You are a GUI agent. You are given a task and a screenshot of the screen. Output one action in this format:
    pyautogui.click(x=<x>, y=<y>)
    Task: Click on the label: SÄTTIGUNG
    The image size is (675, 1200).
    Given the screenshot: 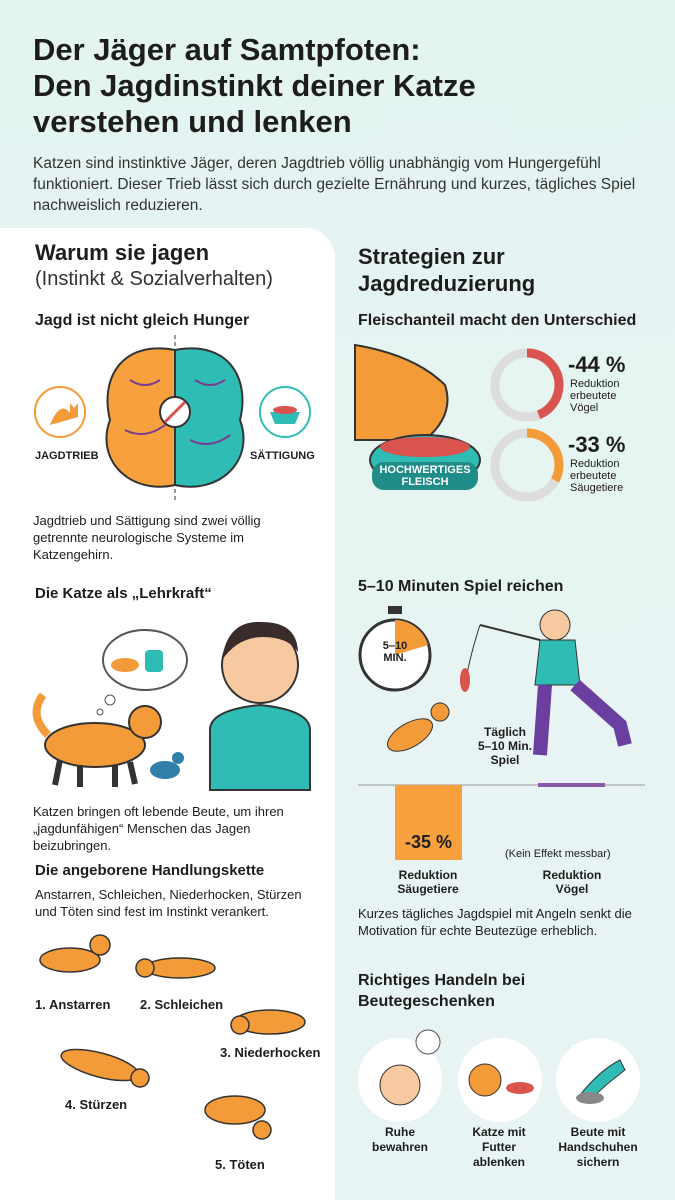 What is the action you would take?
    pyautogui.click(x=282, y=456)
    